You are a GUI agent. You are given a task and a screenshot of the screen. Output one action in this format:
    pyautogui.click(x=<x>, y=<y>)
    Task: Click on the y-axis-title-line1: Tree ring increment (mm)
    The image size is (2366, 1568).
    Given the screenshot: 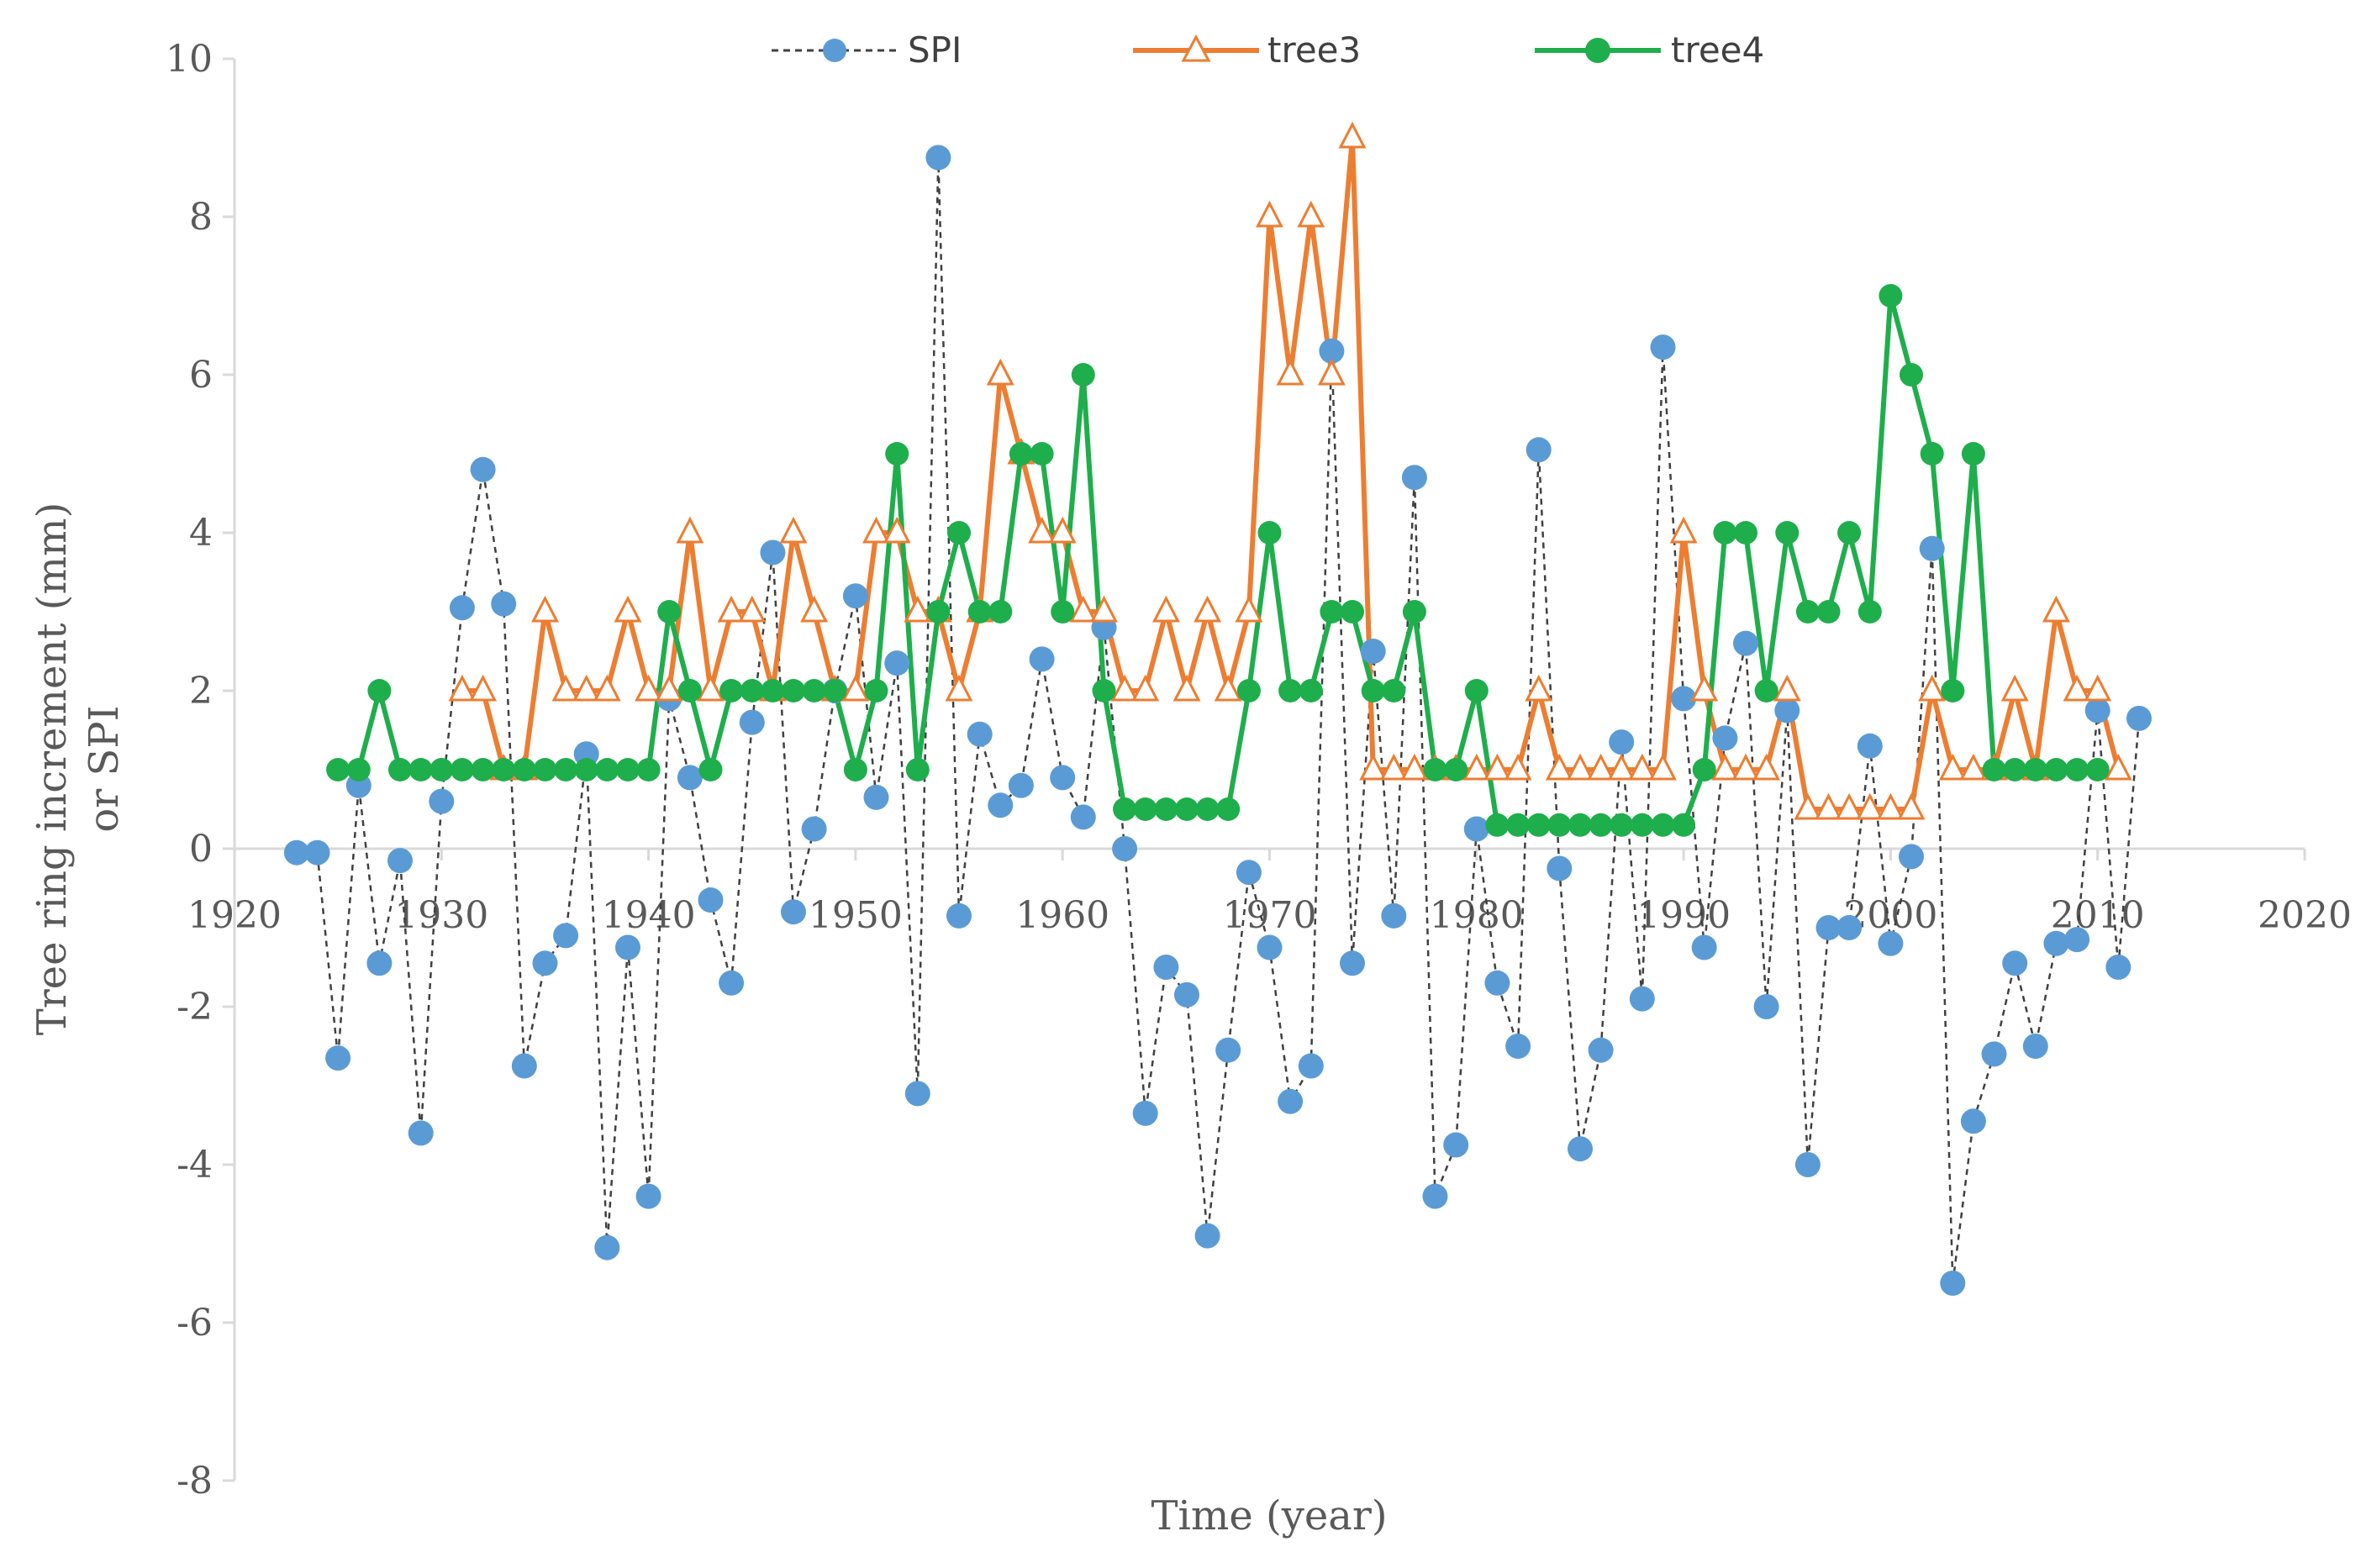 What is the action you would take?
    pyautogui.click(x=52, y=769)
    